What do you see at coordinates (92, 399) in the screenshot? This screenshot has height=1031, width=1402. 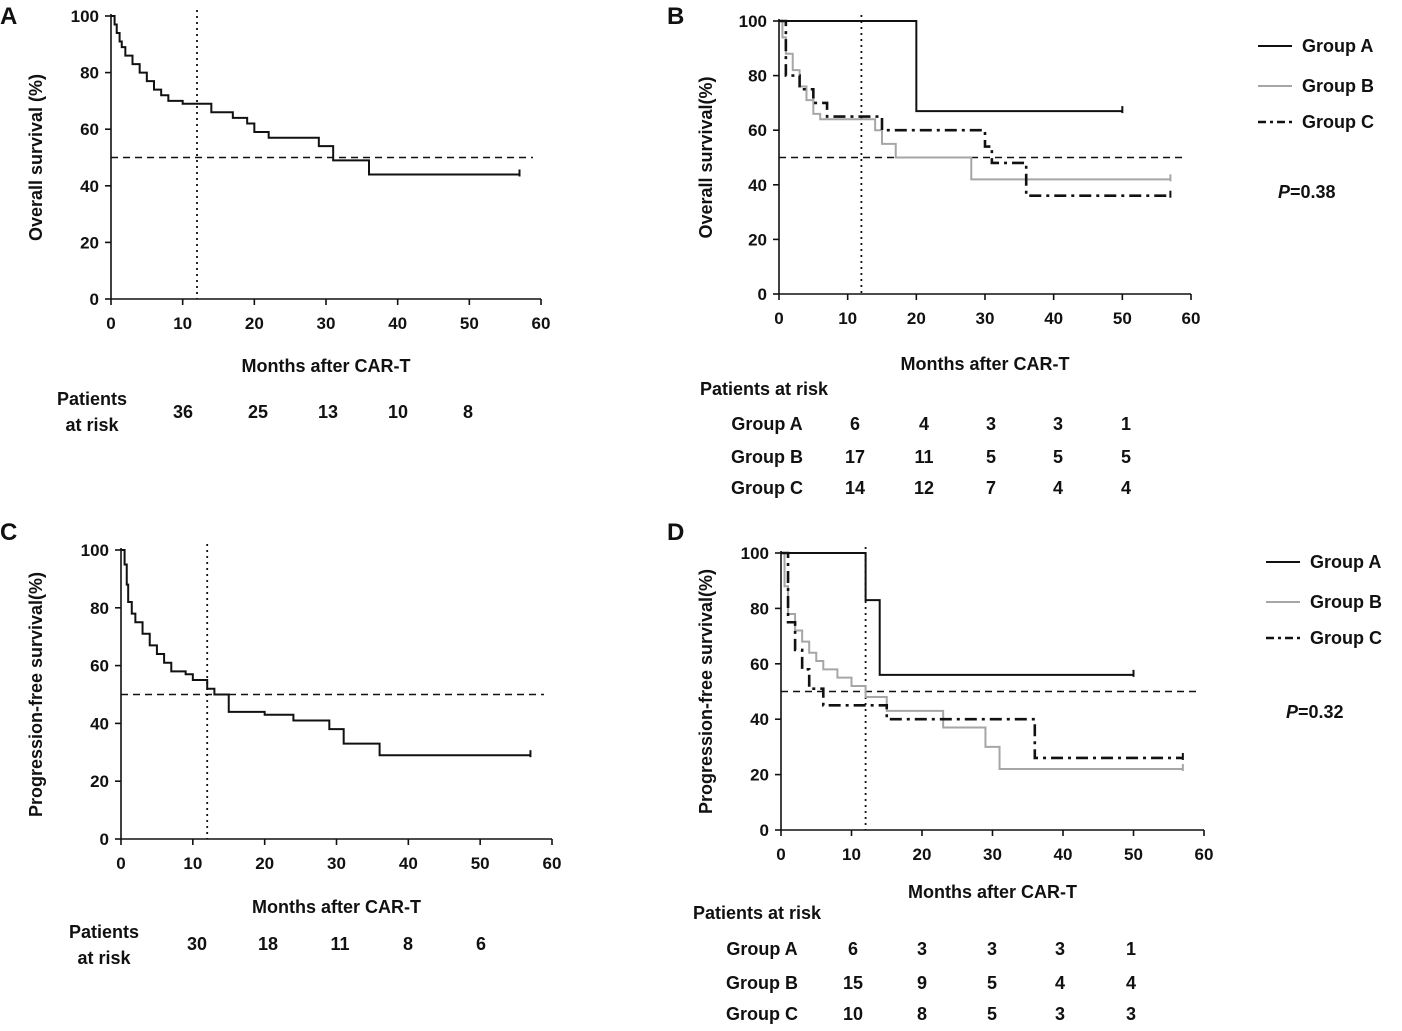 I see `risk-table-title: Patients` at bounding box center [92, 399].